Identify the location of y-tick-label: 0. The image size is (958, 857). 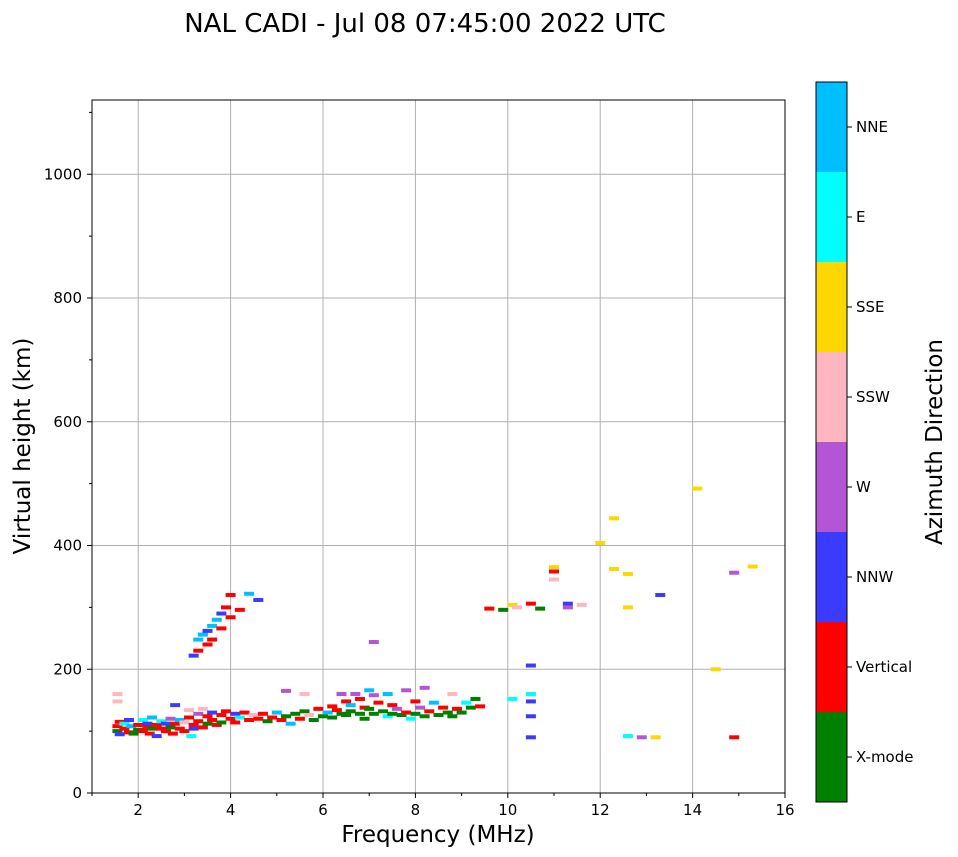
(77, 793).